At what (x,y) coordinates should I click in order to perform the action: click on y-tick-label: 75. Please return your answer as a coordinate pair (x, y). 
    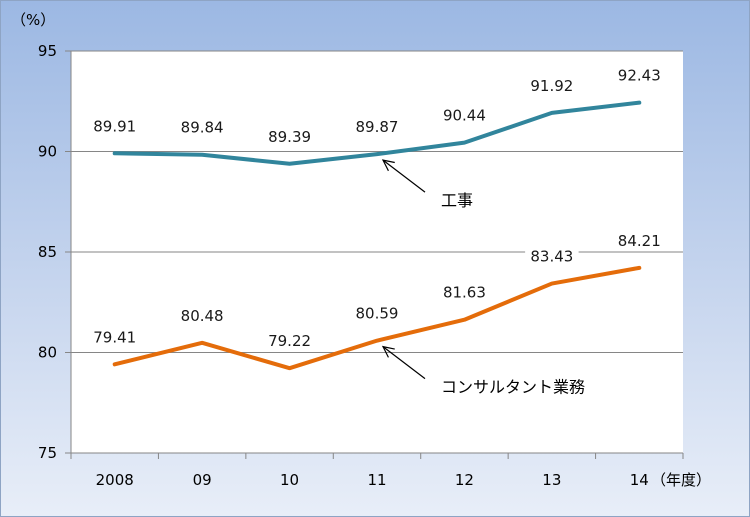
    Looking at the image, I should click on (47, 453).